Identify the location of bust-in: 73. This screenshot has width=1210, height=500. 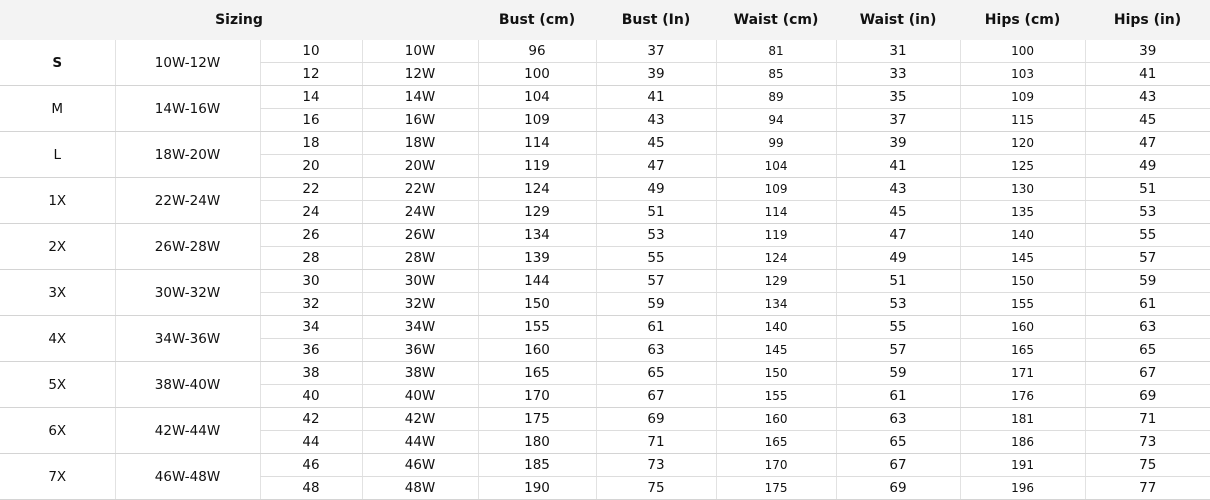
(656, 465).